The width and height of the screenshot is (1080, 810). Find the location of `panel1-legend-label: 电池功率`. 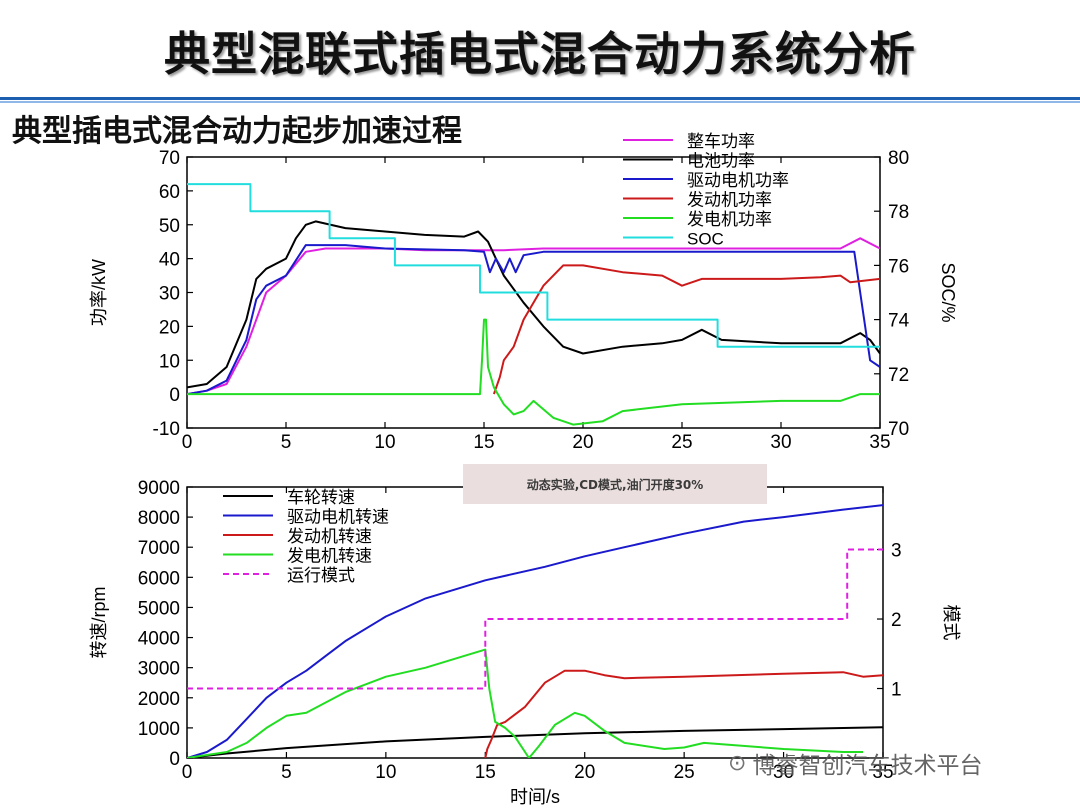

panel1-legend-label: 电池功率 is located at coordinates (721, 161).